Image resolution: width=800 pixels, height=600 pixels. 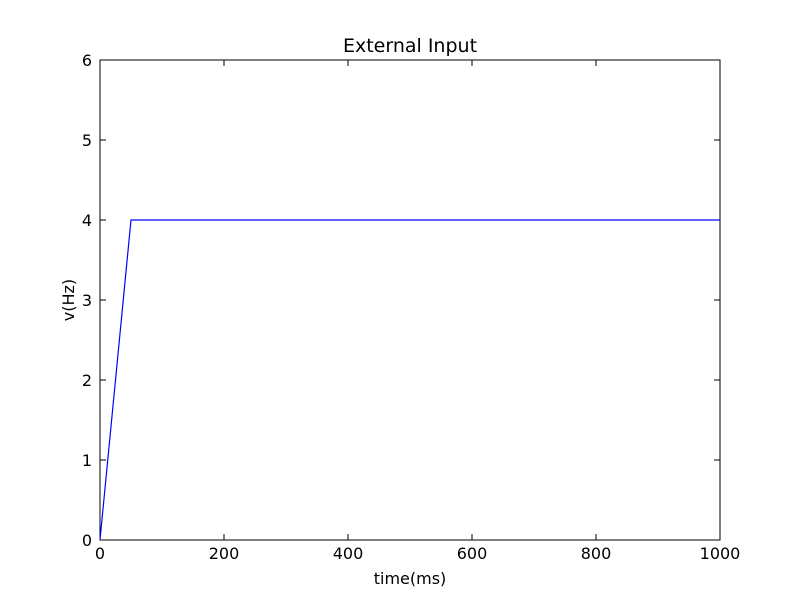 What do you see at coordinates (224, 553) in the screenshot?
I see `x-tick-label: 200` at bounding box center [224, 553].